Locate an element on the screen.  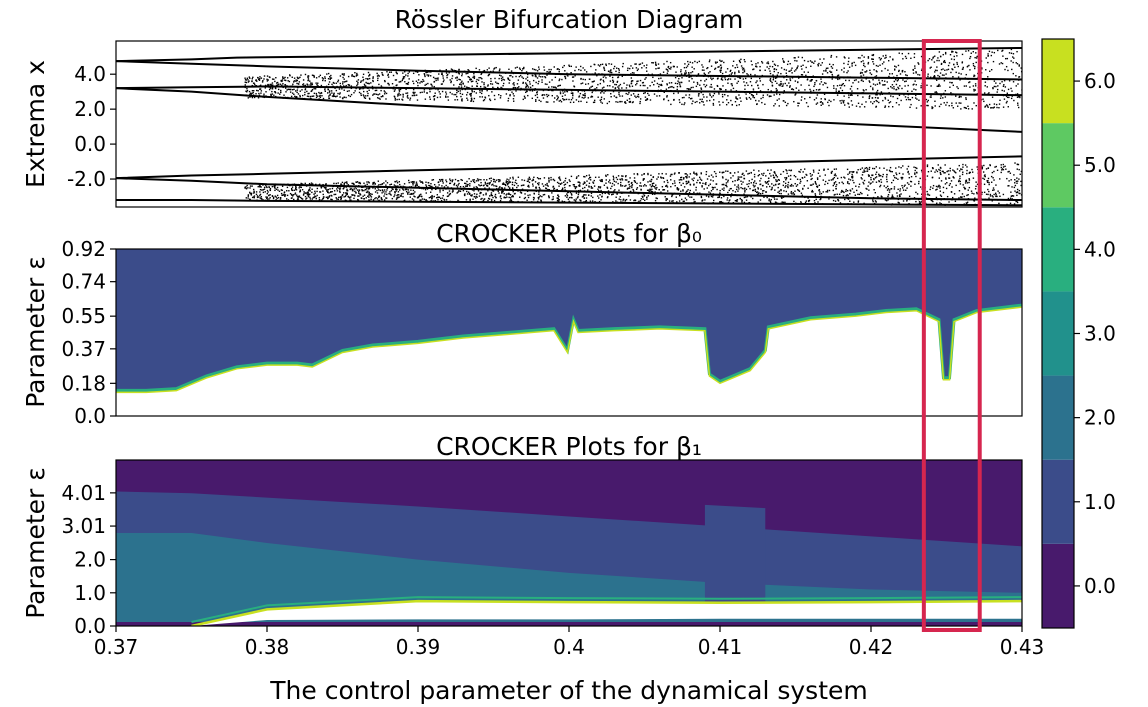
crocker-beta0-y-ticks: 0.92 0.74 0.55 0.37 0.18 0.0 is located at coordinates (88, 332).